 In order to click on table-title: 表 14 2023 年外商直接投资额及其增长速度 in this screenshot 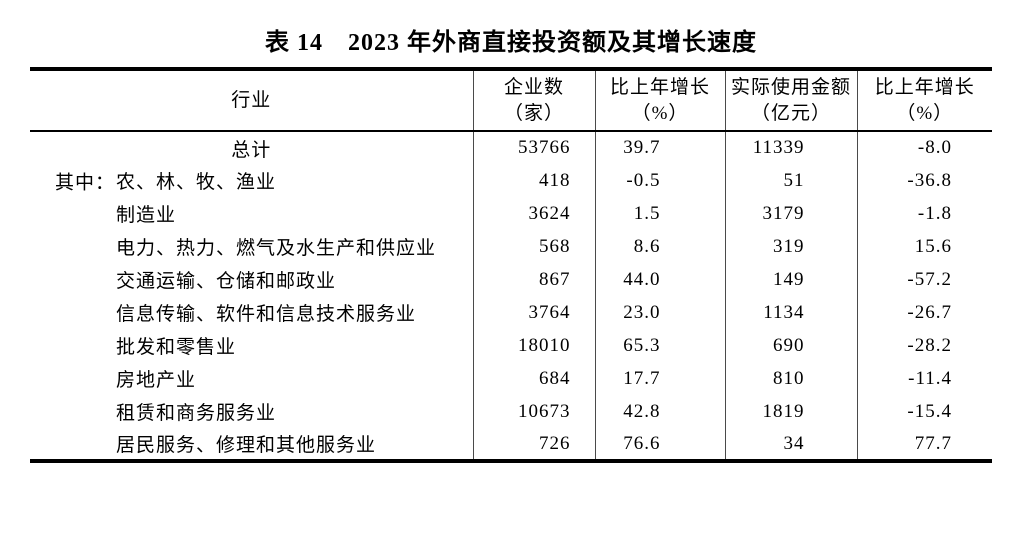, I will do `click(511, 43)`.